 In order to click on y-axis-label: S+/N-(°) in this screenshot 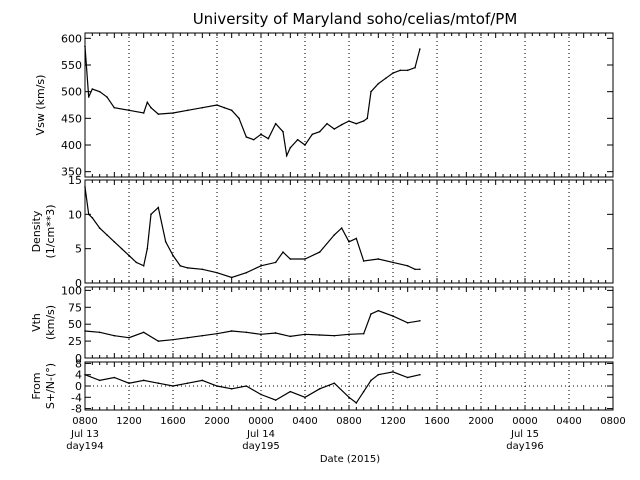, I will do `click(50, 386)`.